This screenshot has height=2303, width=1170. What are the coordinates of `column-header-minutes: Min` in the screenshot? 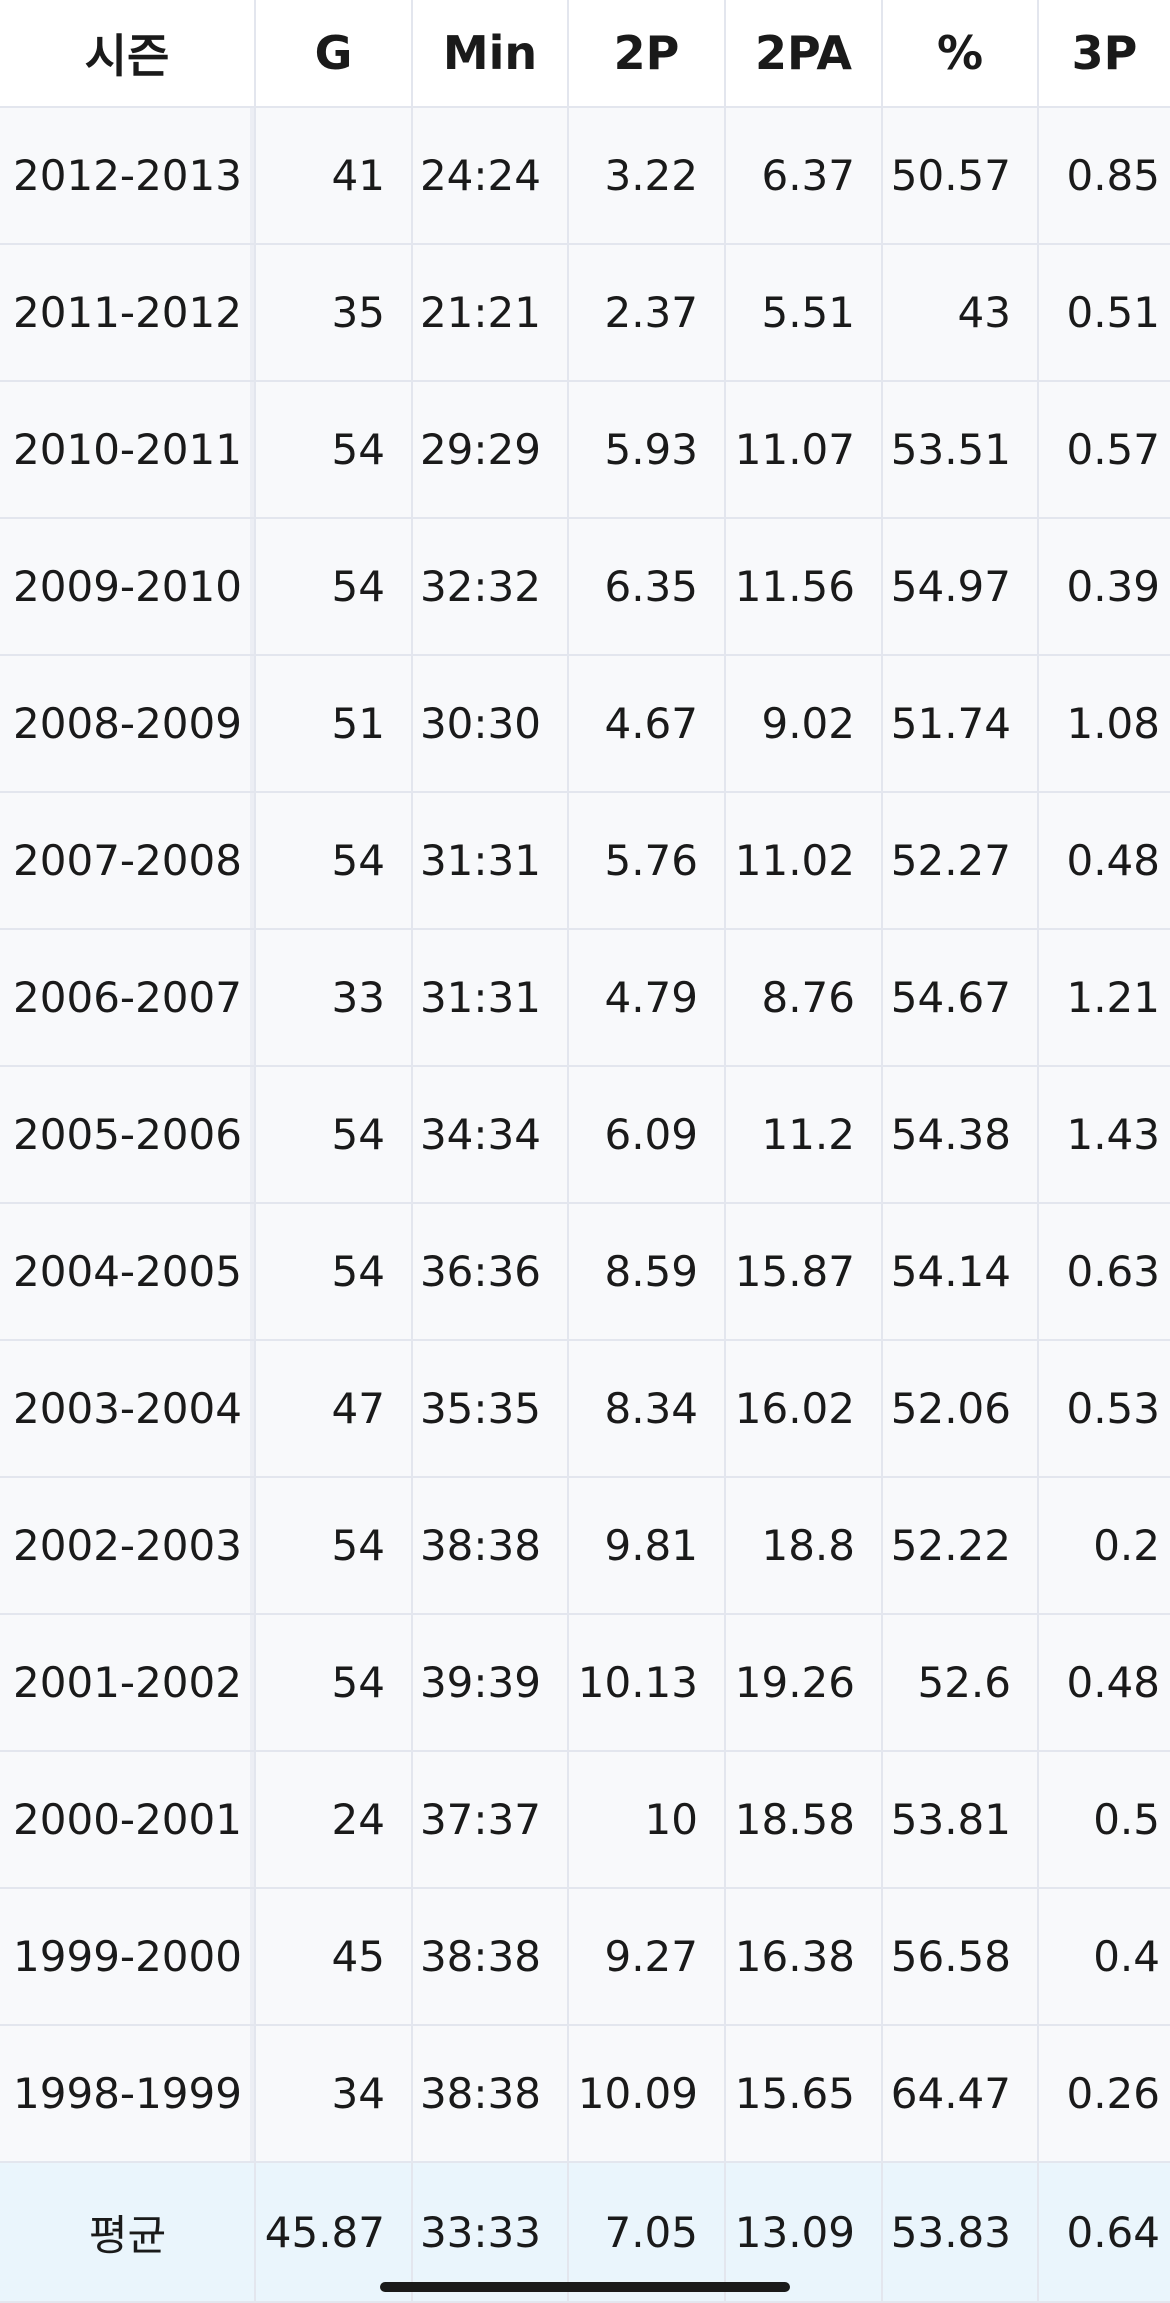 It's located at (490, 54).